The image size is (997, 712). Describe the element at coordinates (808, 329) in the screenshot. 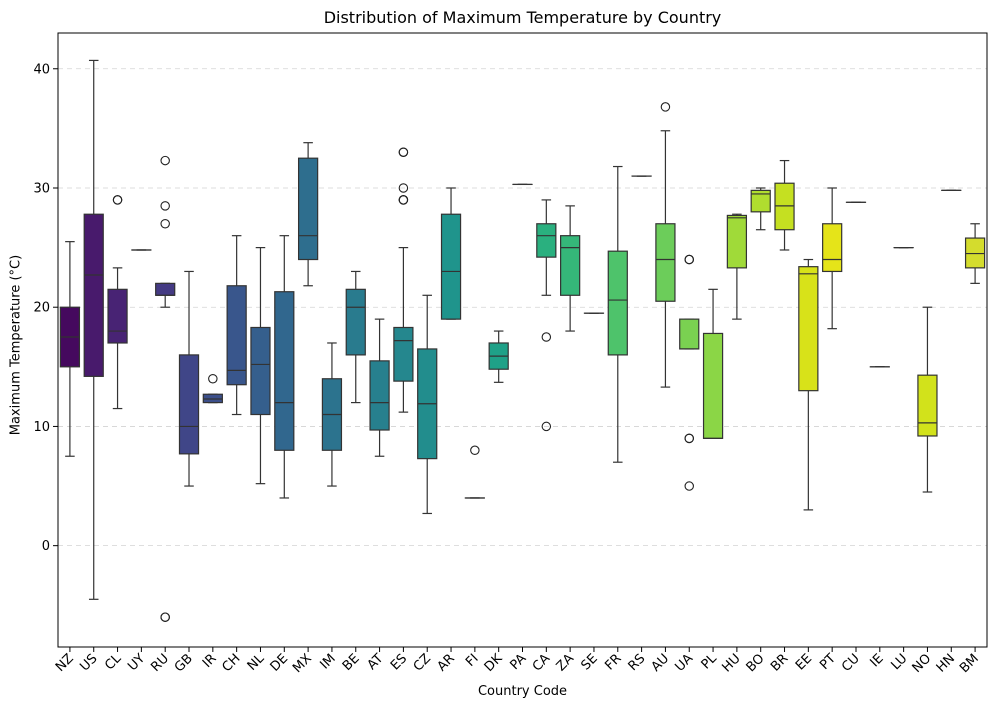

I see `box-ee` at that location.